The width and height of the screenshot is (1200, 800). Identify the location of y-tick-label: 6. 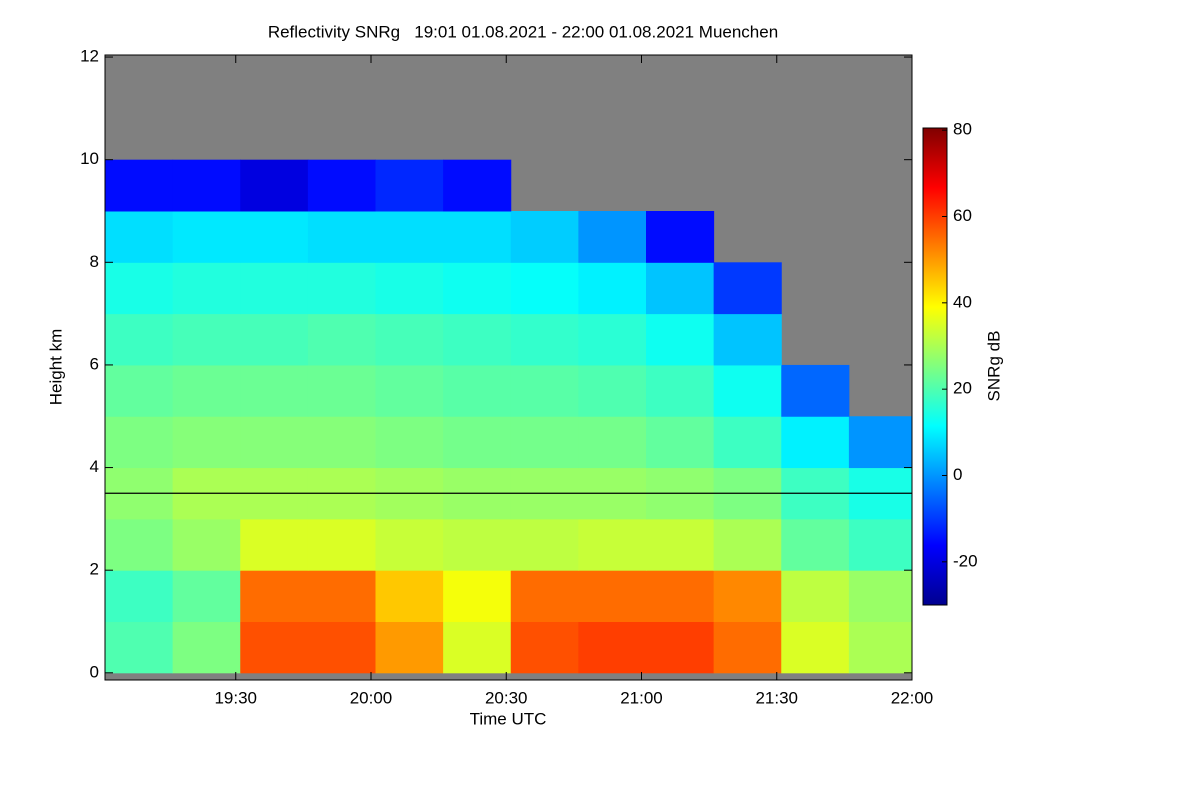
(94, 363).